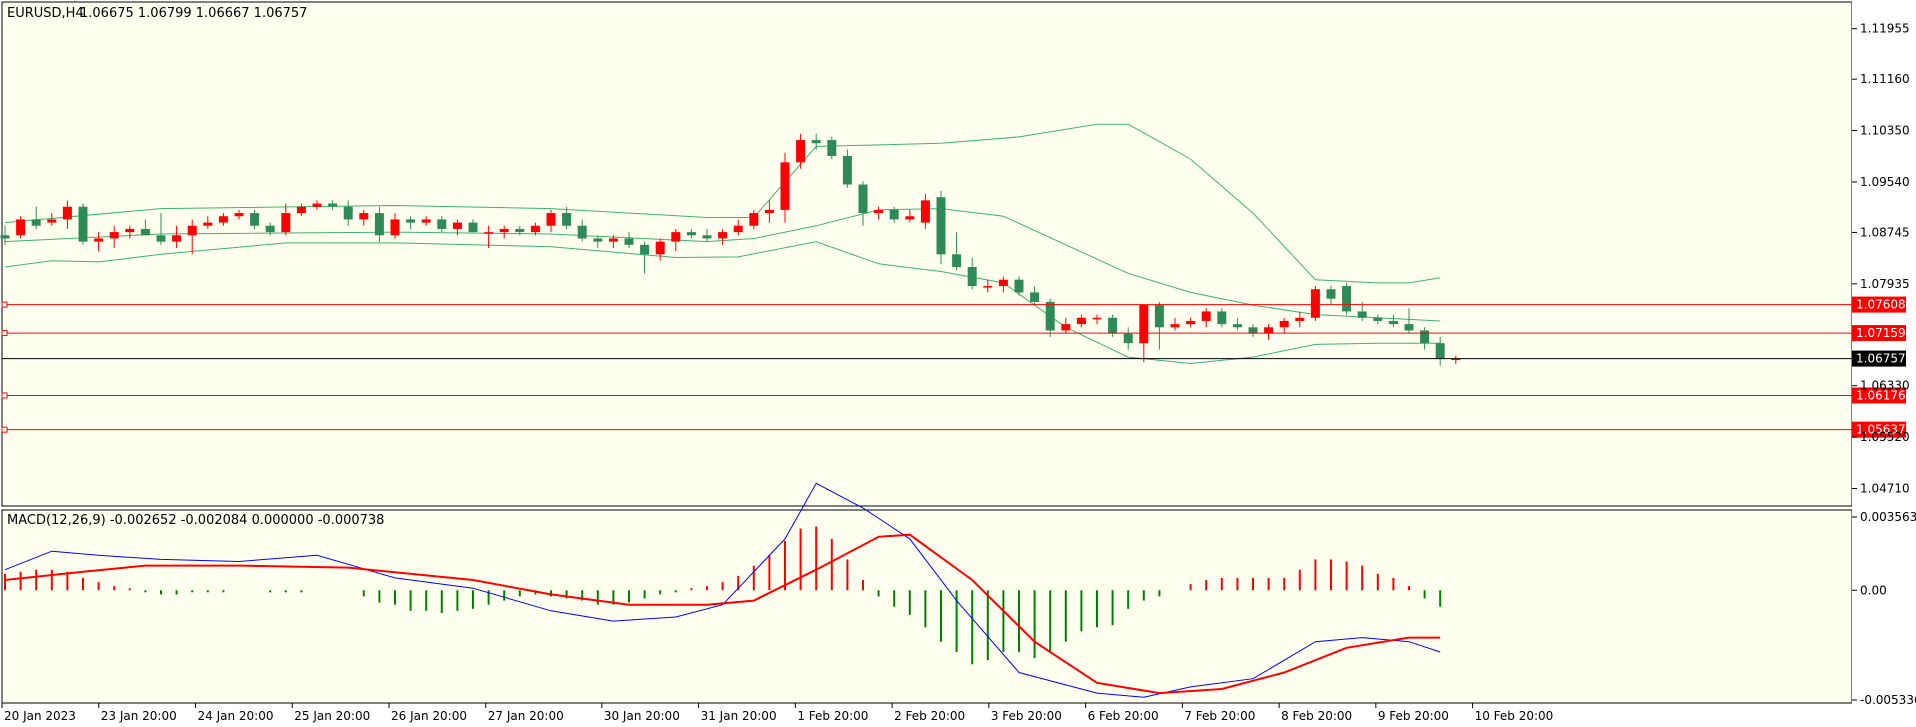 This screenshot has width=1916, height=727. Describe the element at coordinates (4, 333) in the screenshot. I see `hline-handle` at that location.